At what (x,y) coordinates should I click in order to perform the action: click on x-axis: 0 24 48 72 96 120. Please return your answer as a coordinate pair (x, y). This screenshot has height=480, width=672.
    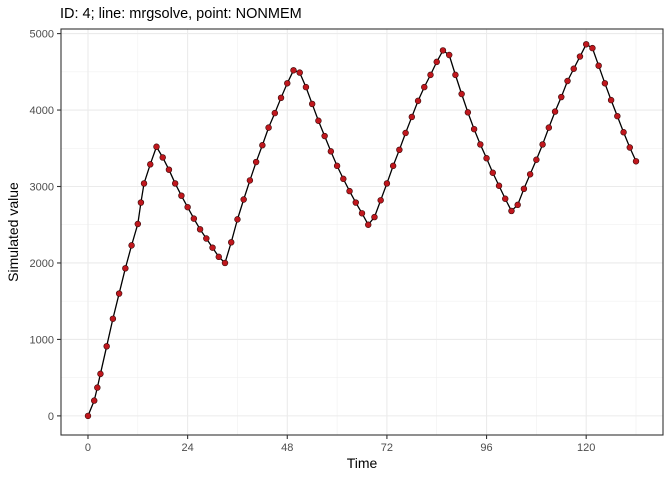
    Looking at the image, I should click on (340, 444).